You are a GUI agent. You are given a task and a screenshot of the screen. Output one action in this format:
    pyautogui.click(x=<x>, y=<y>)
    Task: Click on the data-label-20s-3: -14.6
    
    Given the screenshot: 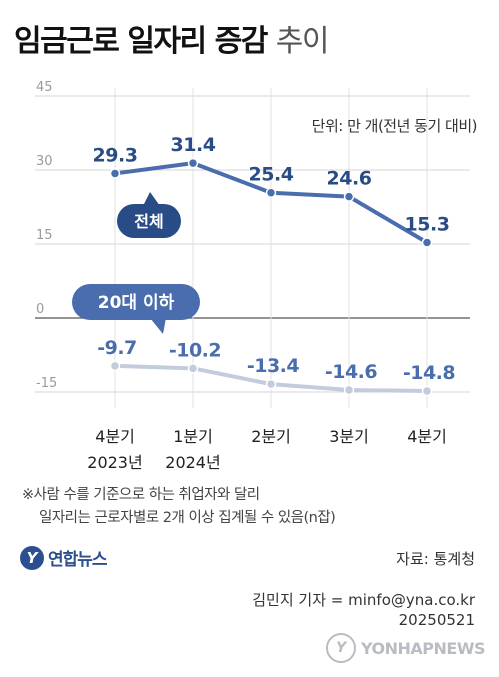 What is the action you would take?
    pyautogui.click(x=351, y=372)
    